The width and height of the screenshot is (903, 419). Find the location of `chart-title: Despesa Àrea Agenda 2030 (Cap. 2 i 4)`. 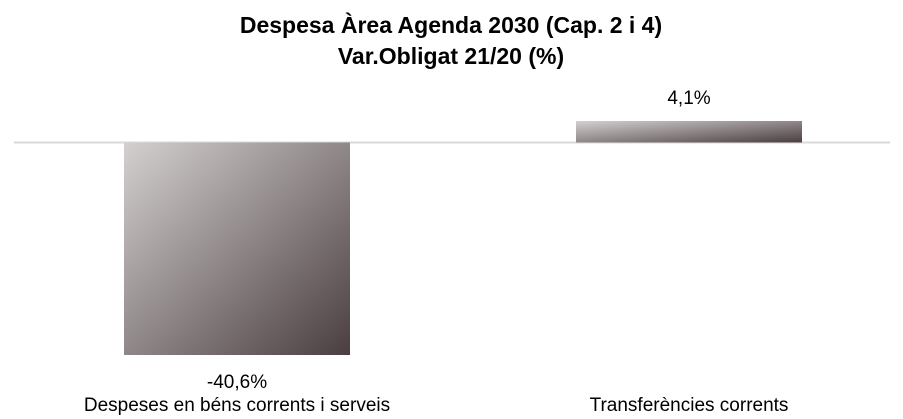

chart-title: Despesa Àrea Agenda 2030 (Cap. 2 i 4) is located at coordinates (451, 24).